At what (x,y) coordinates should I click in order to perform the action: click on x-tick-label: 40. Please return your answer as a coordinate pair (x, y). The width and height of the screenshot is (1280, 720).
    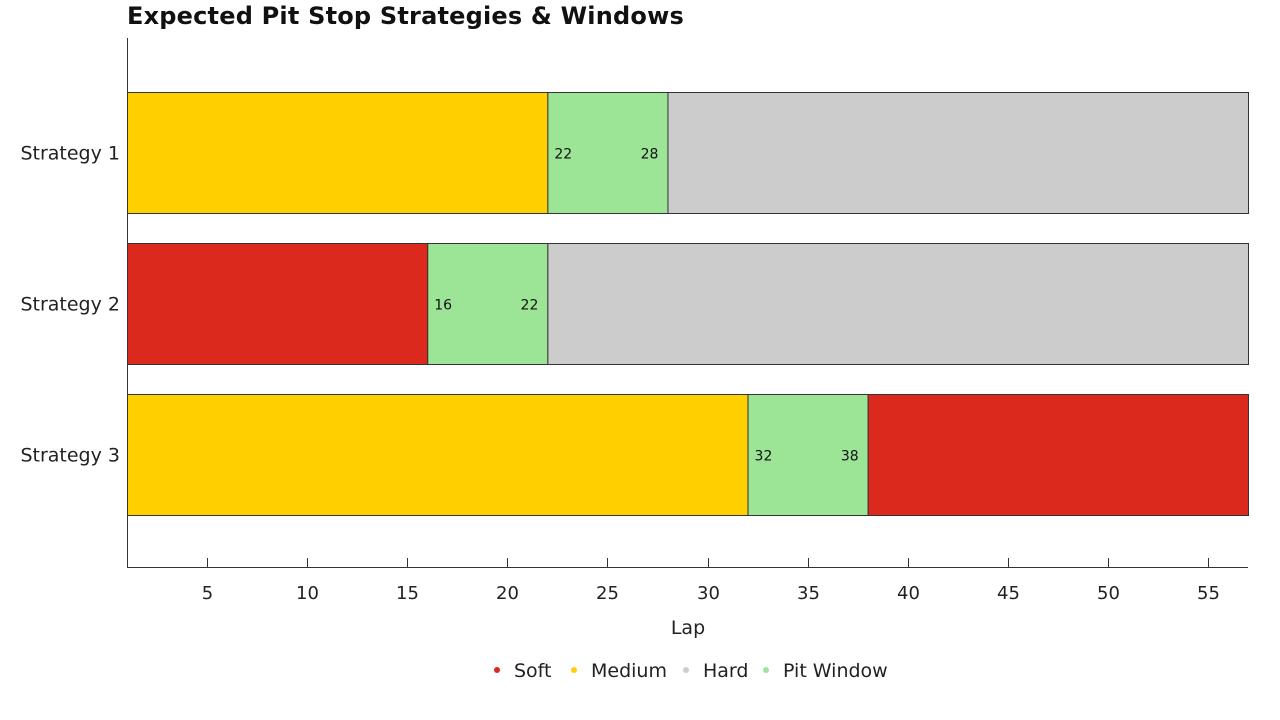
    Looking at the image, I should click on (908, 593).